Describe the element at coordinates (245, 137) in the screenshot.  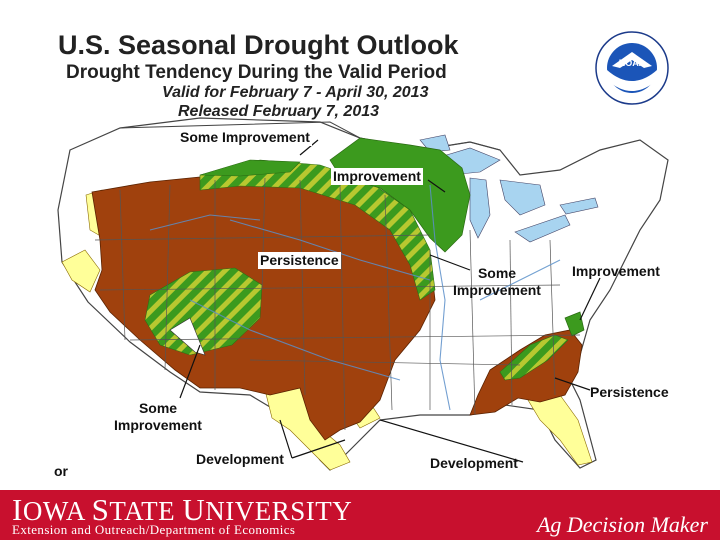
I see `label-some-improvement-north: Some Improvement` at that location.